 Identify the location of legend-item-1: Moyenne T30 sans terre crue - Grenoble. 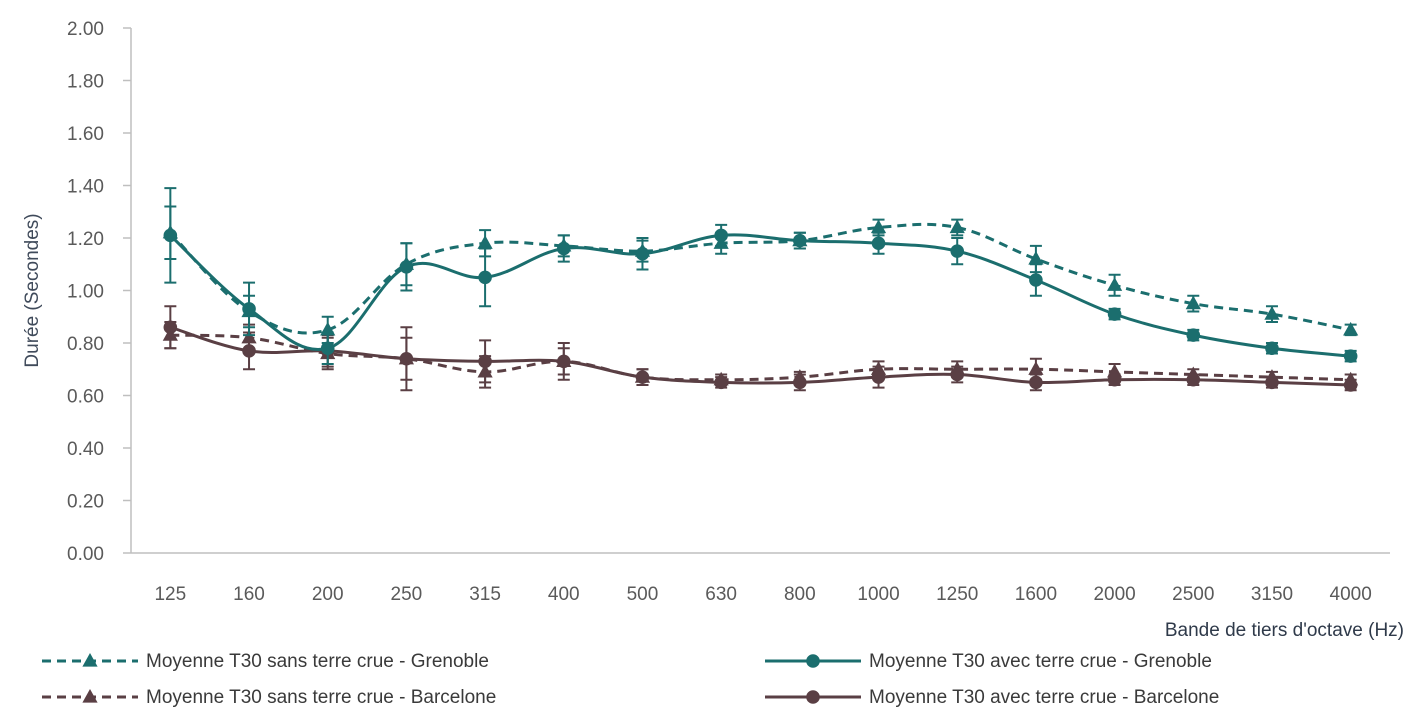
(265, 661).